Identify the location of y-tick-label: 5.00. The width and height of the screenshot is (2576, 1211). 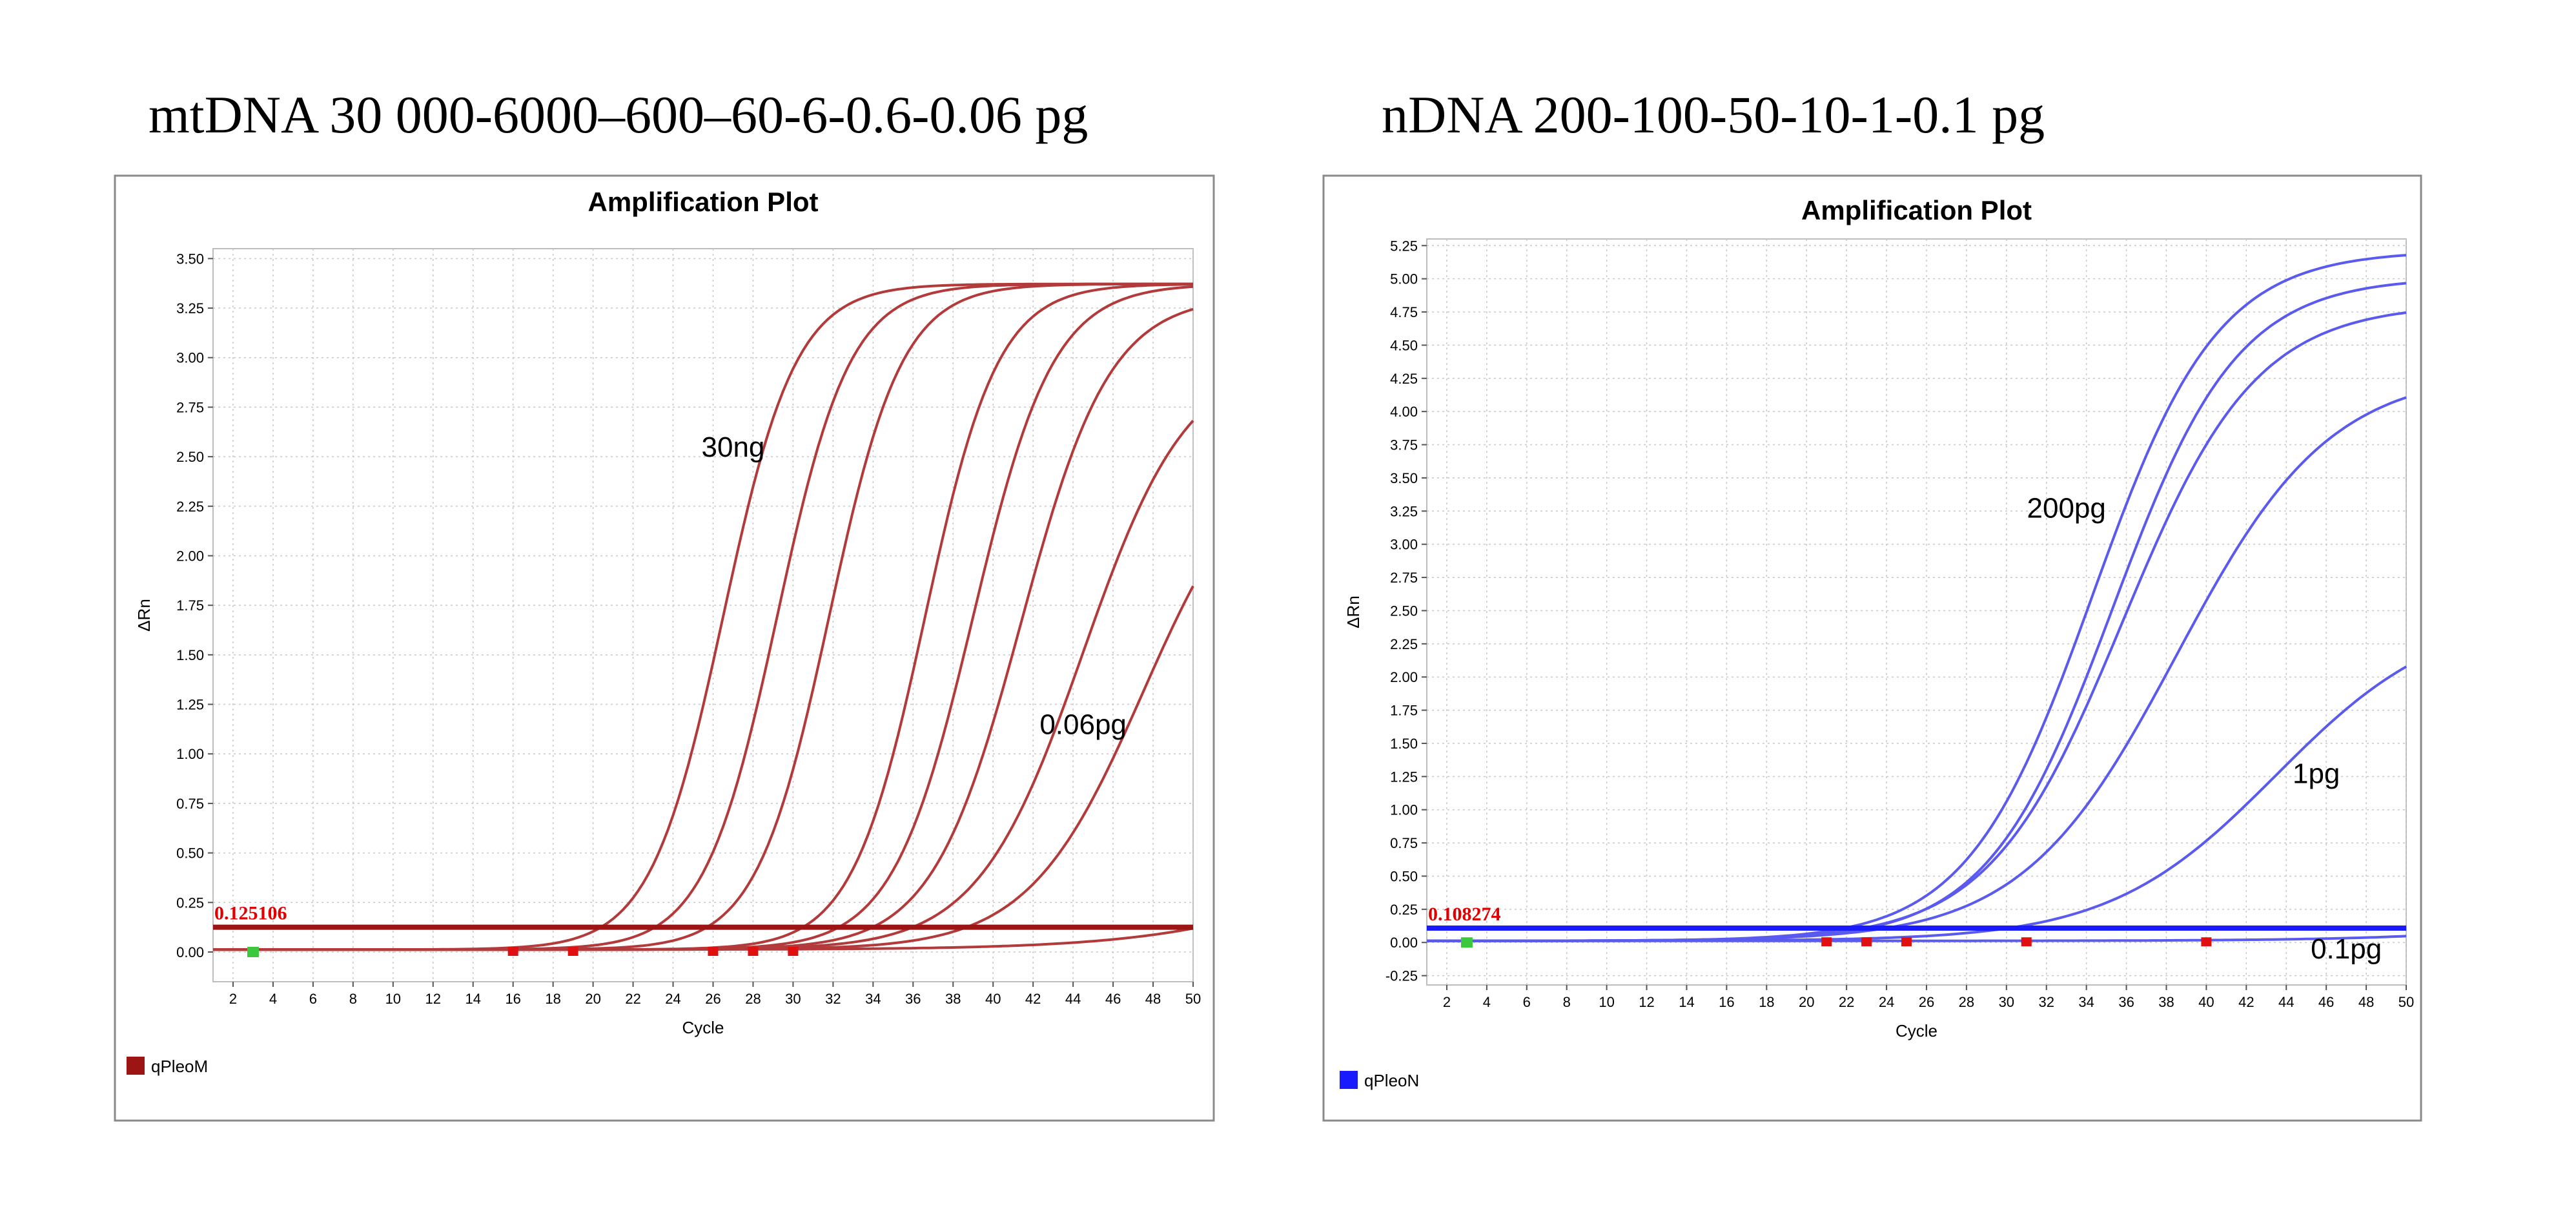
(1404, 279).